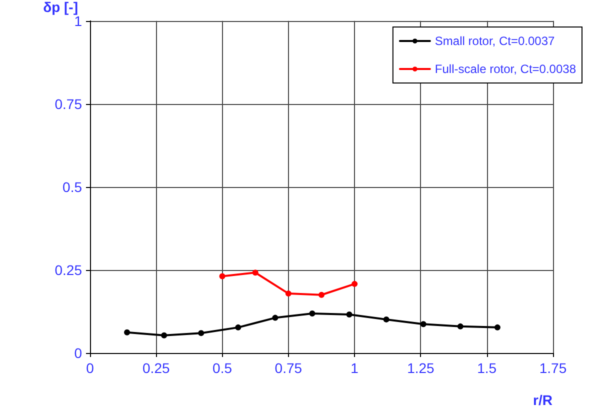 This screenshot has width=590, height=407. I want to click on y-tick-label: 0.25, so click(68, 270).